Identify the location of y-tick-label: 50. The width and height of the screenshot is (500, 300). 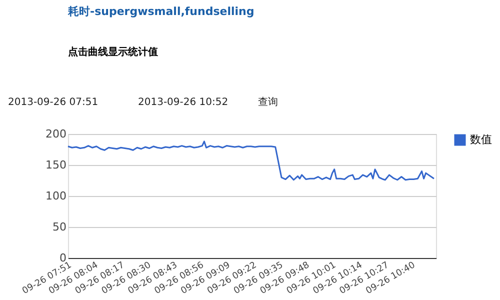
(59, 227).